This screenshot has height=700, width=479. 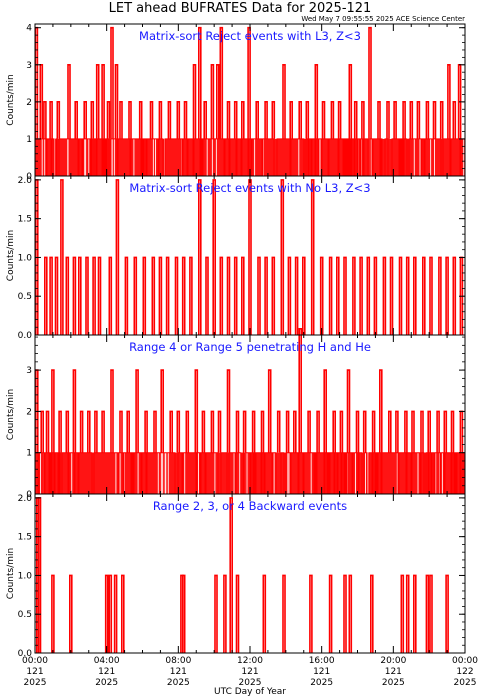 What do you see at coordinates (249, 473) in the screenshot?
I see `baseline-trace` at bounding box center [249, 473].